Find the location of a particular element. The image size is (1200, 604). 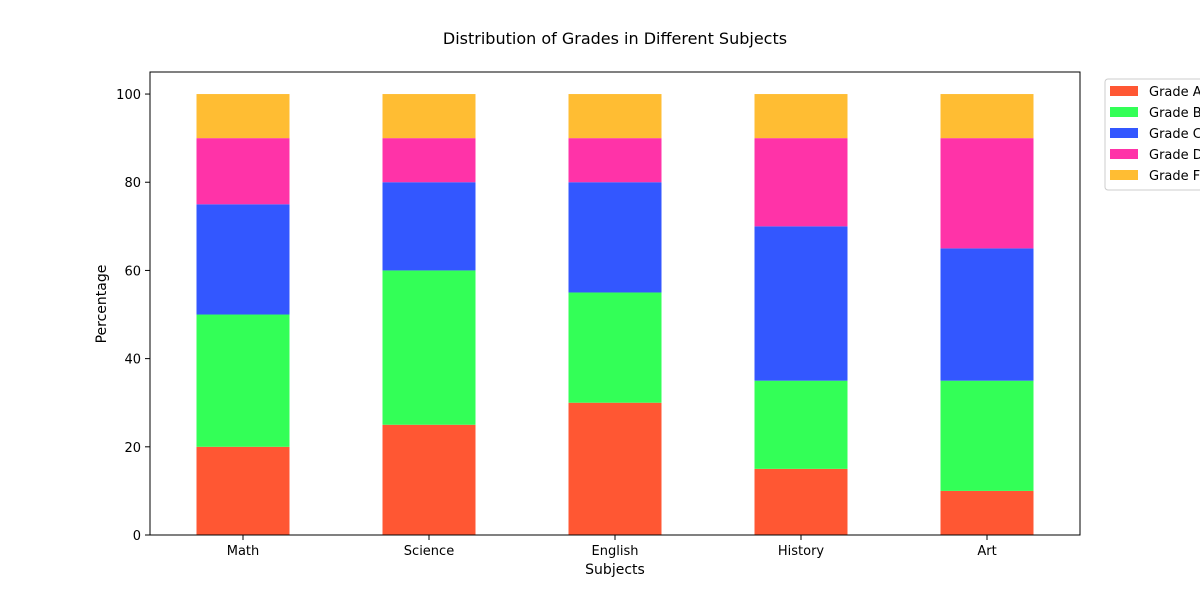

bar-history-grade-a is located at coordinates (801, 501).